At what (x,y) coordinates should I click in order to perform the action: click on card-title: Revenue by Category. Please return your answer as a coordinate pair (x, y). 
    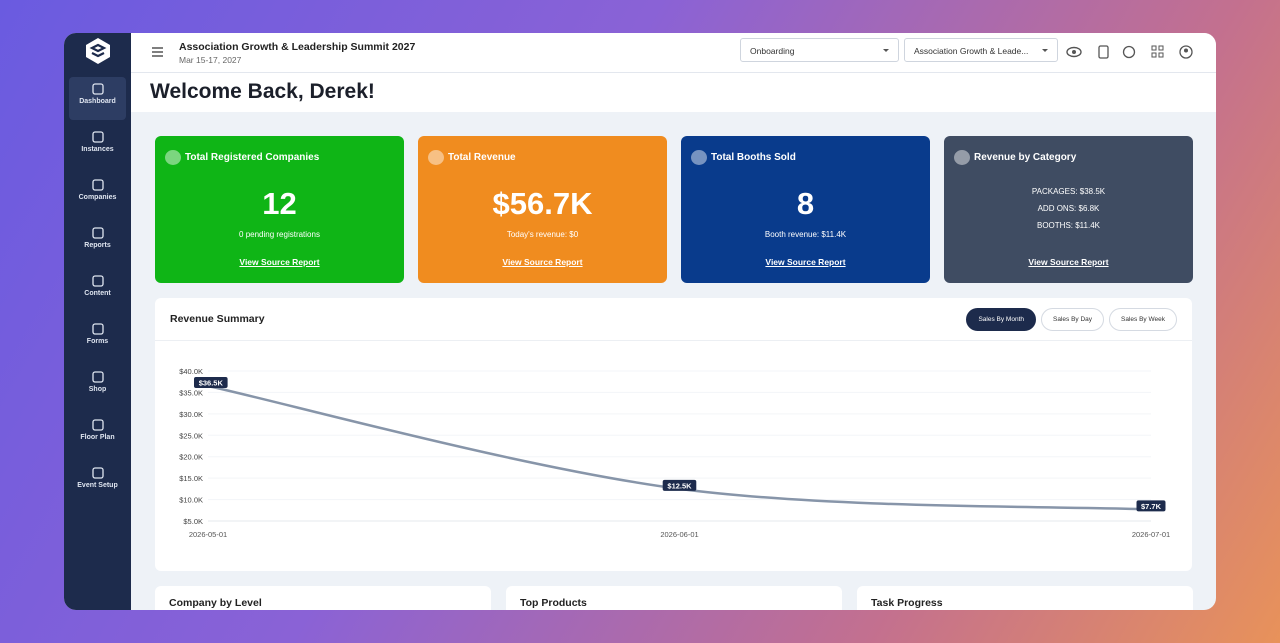
    Looking at the image, I should click on (1025, 157).